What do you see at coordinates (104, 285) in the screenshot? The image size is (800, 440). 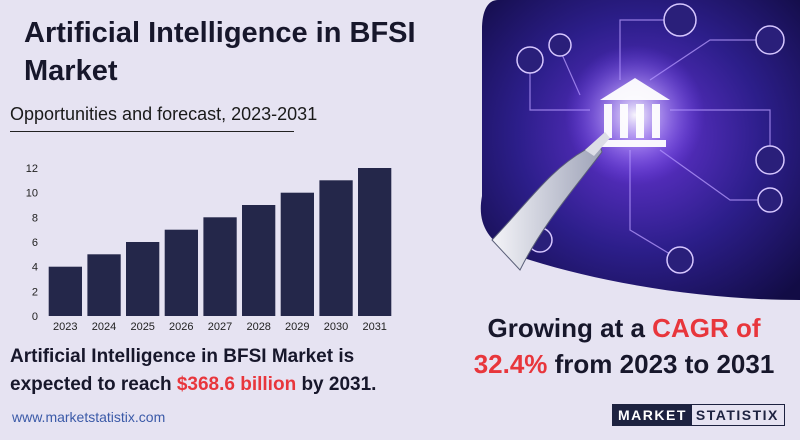 I see `bar-2024` at bounding box center [104, 285].